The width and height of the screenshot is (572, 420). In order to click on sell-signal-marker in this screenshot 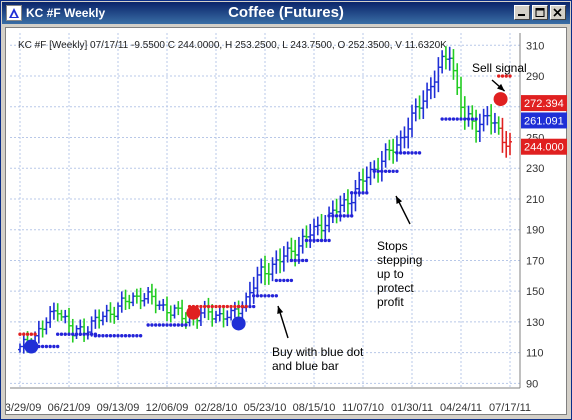, I will do `click(500, 99)`.